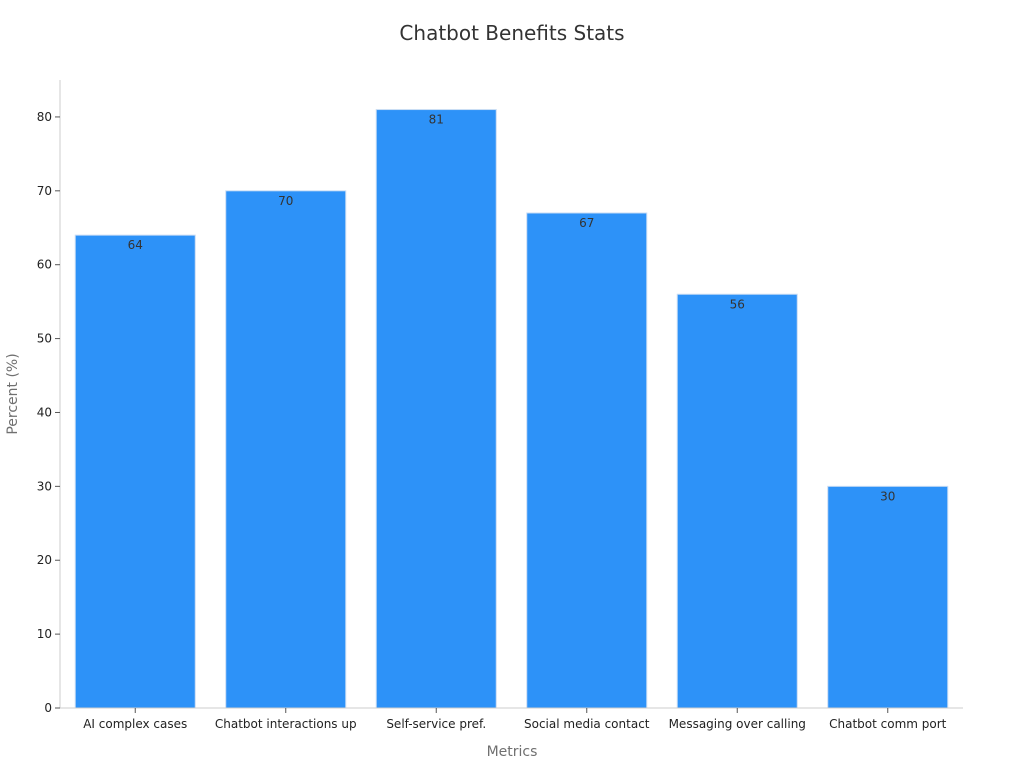 The height and width of the screenshot is (768, 1024). Describe the element at coordinates (587, 724) in the screenshot. I see `x-tick-label: Social media contact` at that location.